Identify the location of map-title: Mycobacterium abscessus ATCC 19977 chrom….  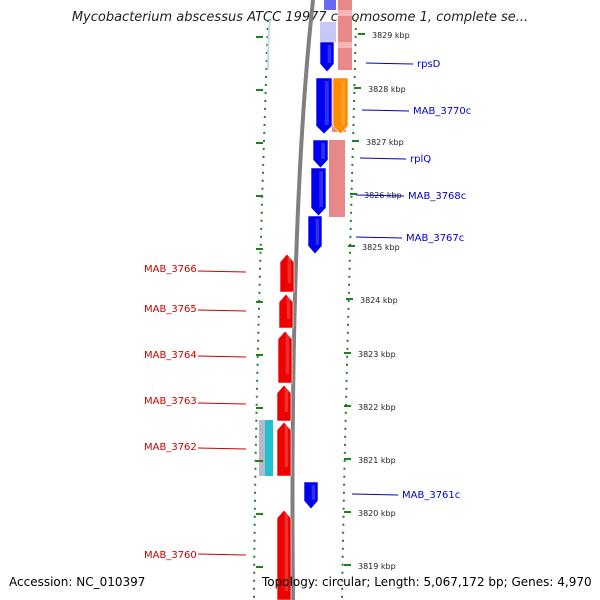
(300, 17).